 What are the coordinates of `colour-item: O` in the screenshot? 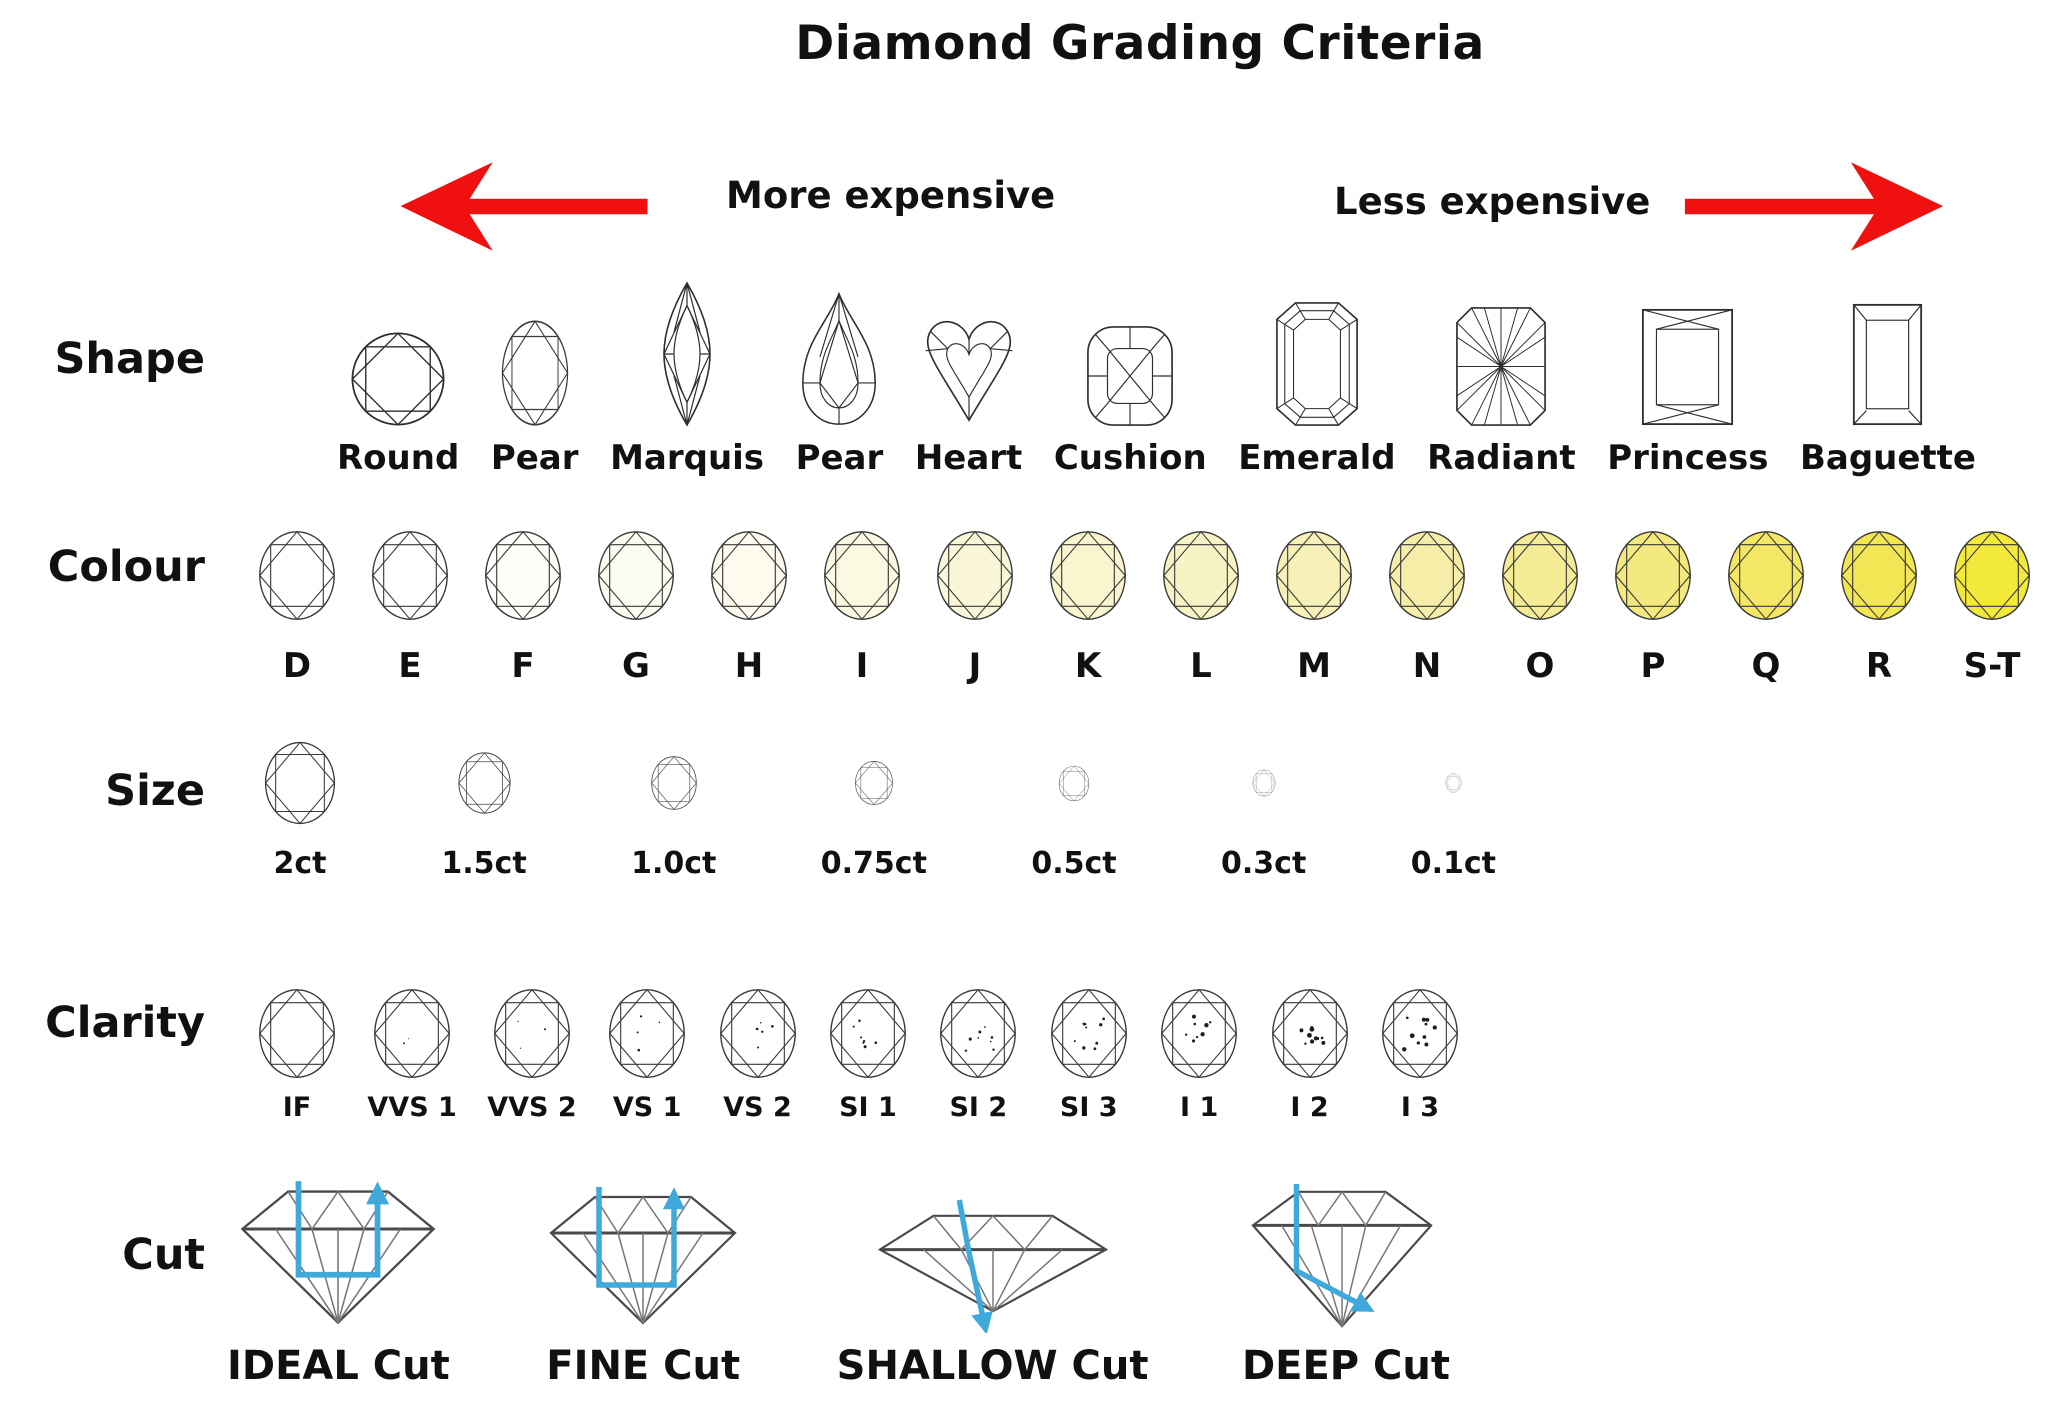 It's located at (1540, 604).